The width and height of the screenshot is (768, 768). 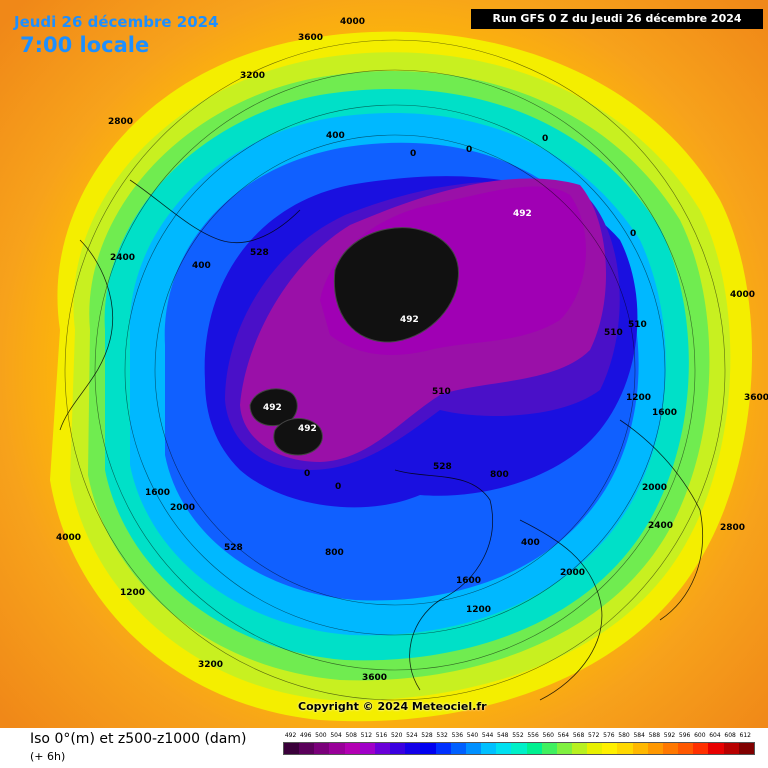 I want to click on legend-value: 552, so click(x=518, y=735).